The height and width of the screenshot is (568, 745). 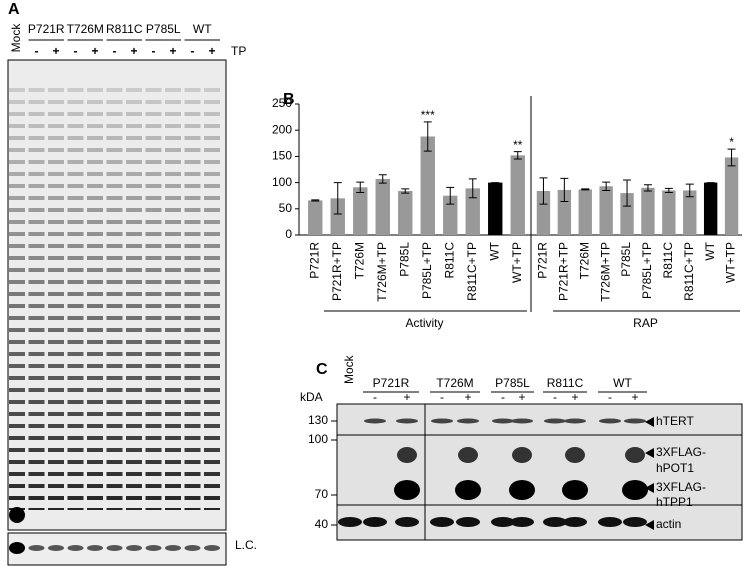 I want to click on band-label: hTPP1, so click(x=674, y=502).